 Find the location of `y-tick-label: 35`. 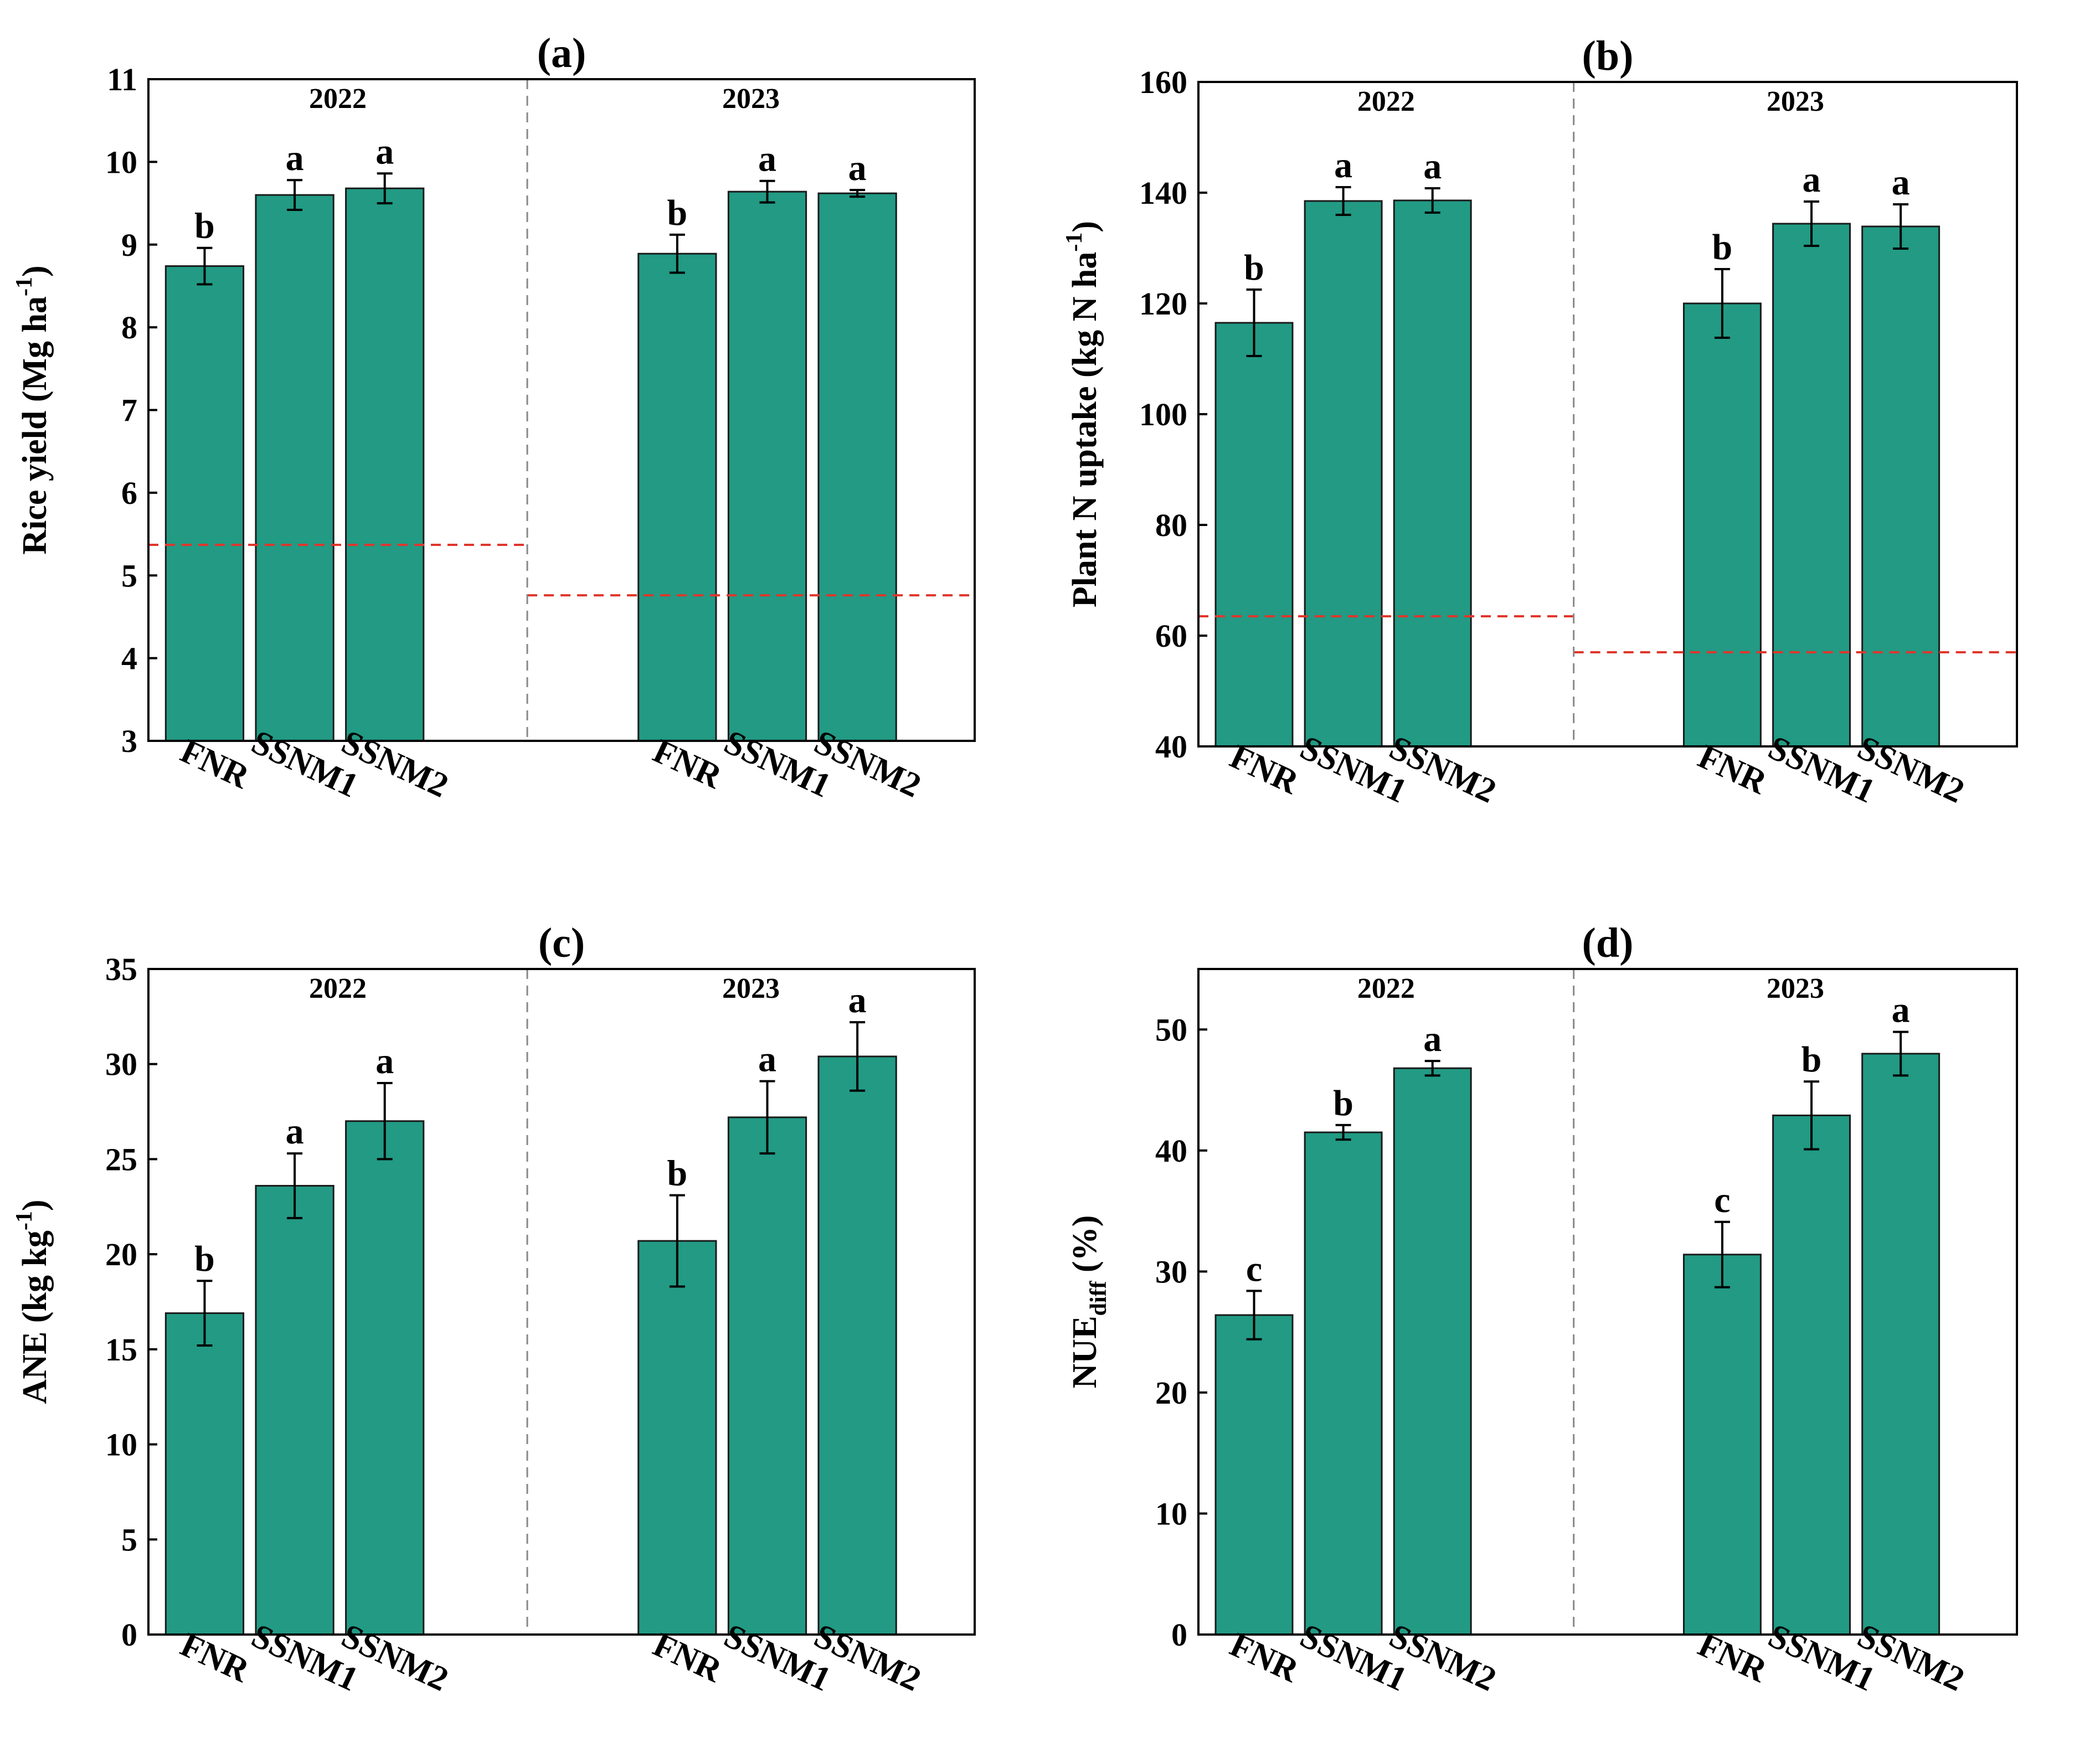

y-tick-label: 35 is located at coordinates (121, 969).